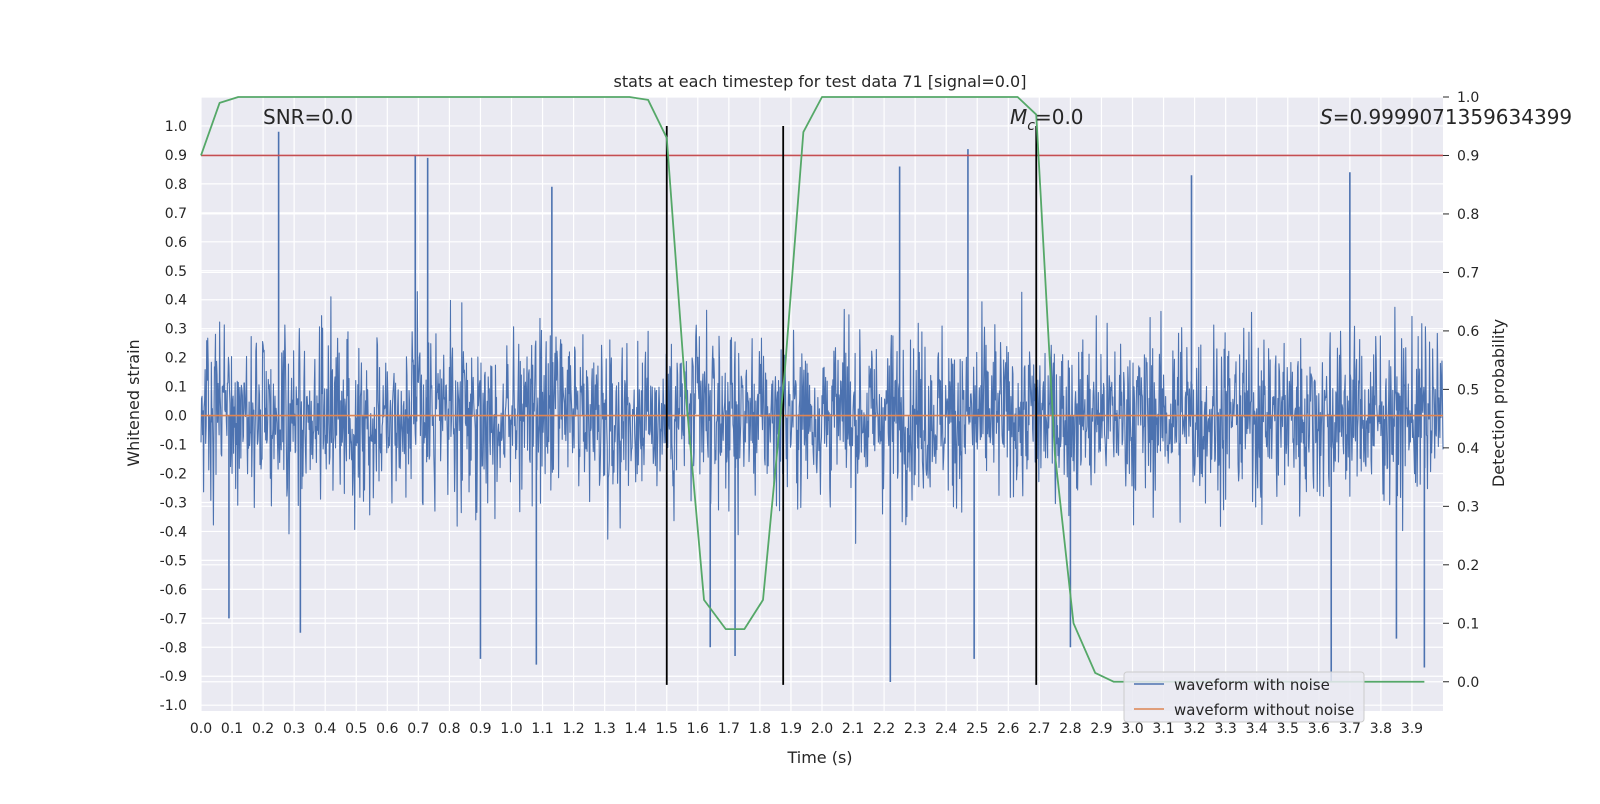 The width and height of the screenshot is (1600, 804). I want to click on y-axis-label-right: Detection probability, so click(1498, 403).